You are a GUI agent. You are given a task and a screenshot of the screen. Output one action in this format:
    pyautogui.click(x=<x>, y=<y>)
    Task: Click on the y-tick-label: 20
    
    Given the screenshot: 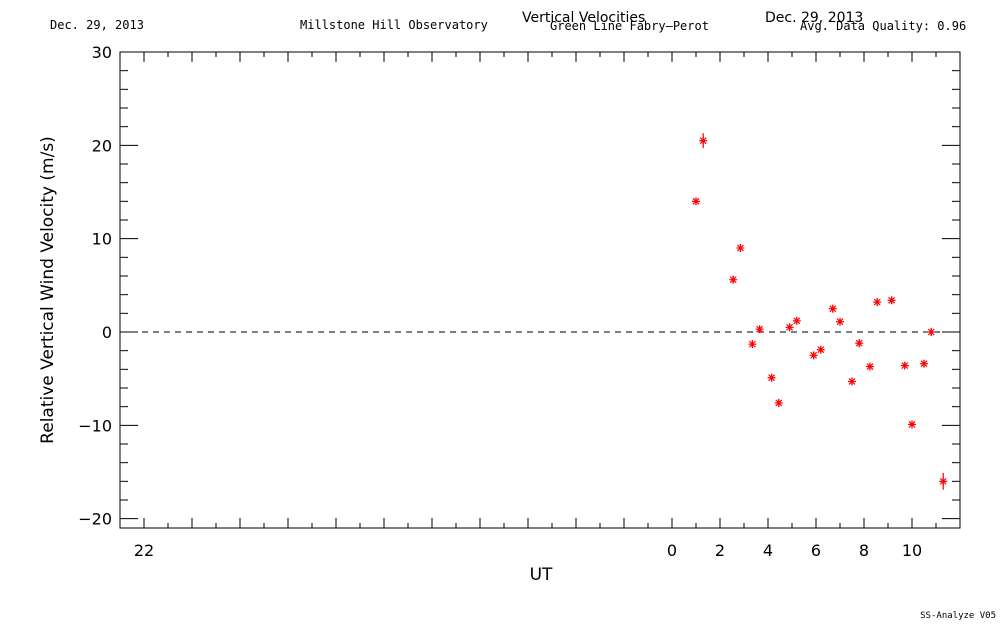 What is the action you would take?
    pyautogui.click(x=102, y=145)
    